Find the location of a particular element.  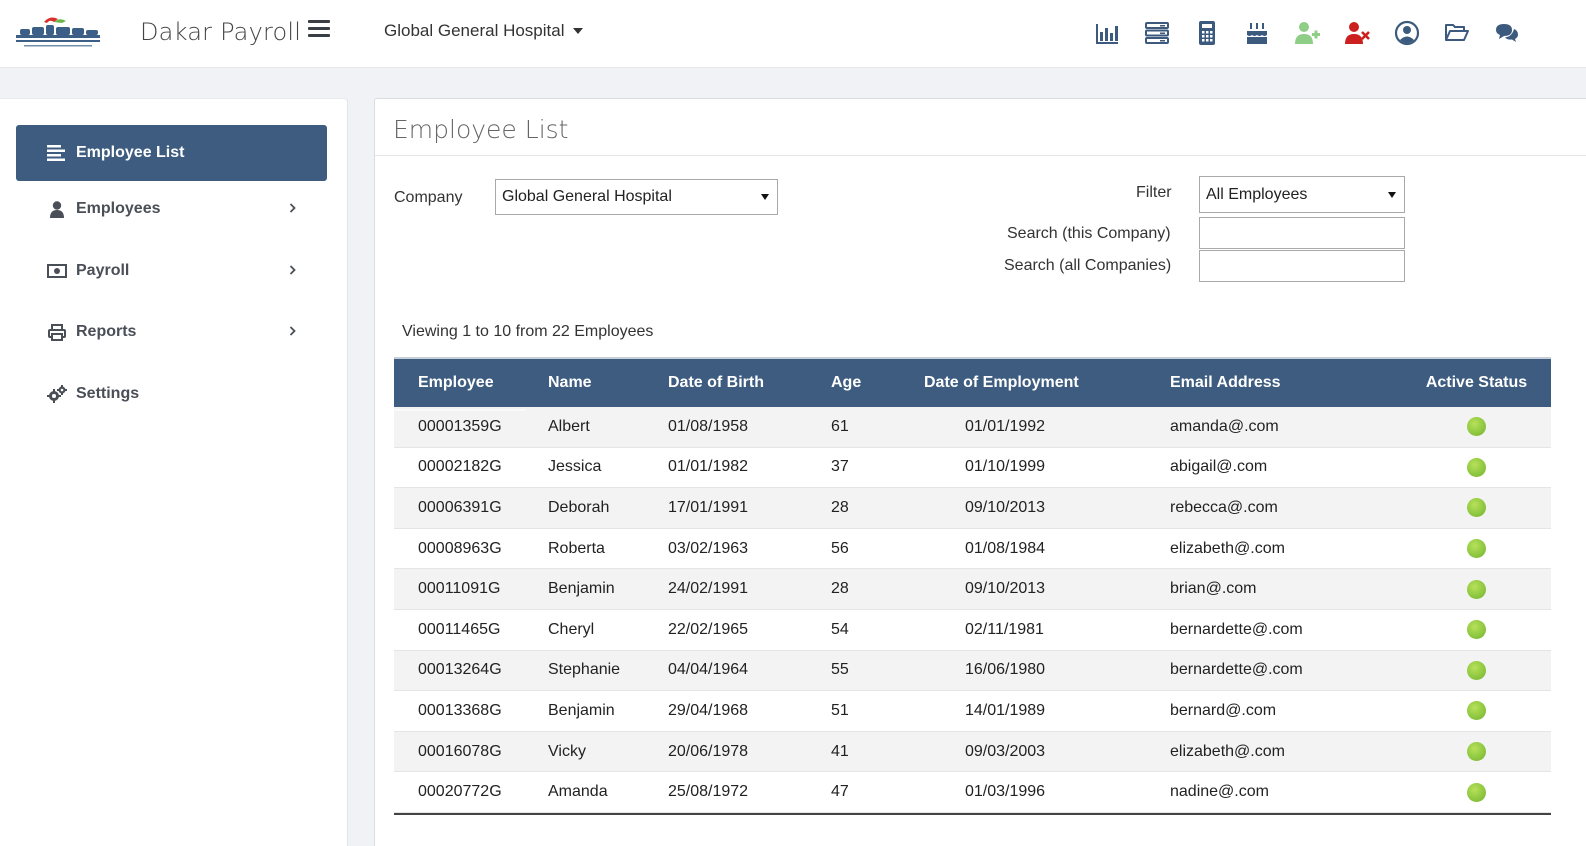

cell-date-of-employment: 09/03/2003 is located at coordinates (1005, 751).